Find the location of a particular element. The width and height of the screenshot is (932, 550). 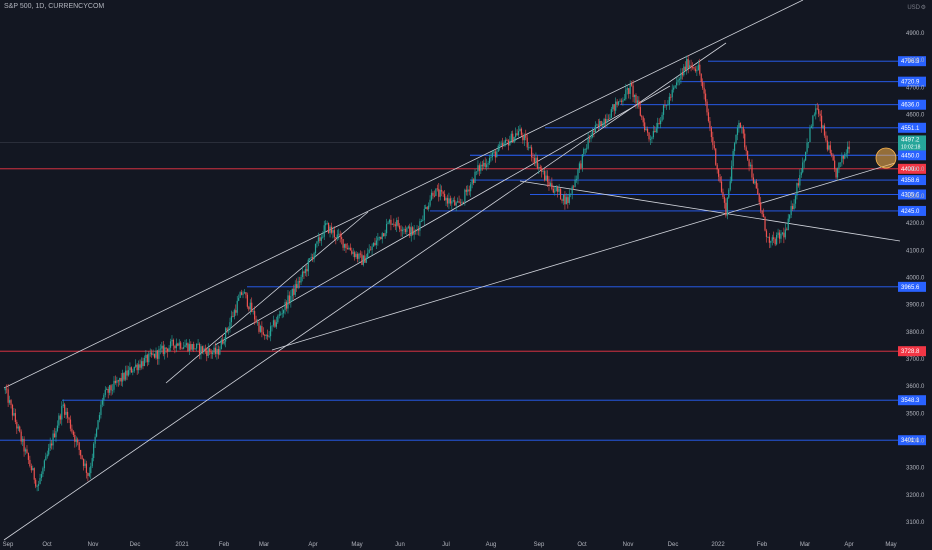

price-tick-label: 3300.0 is located at coordinates (915, 469).